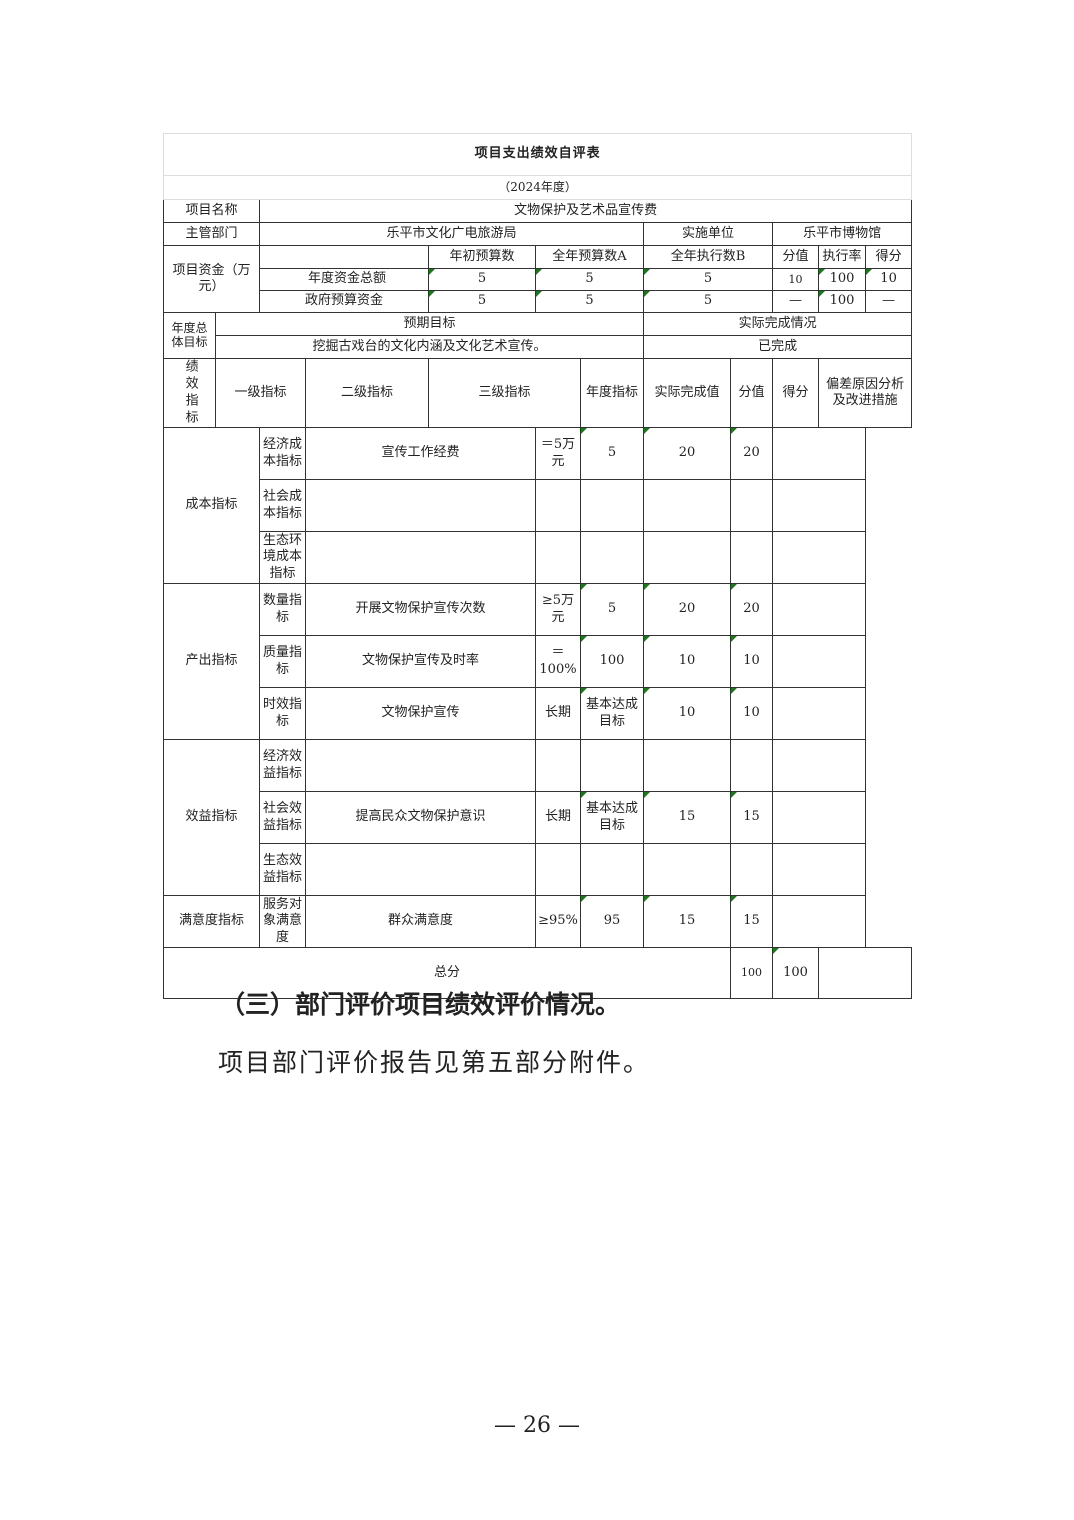 Image resolution: width=1074 pixels, height=1520 pixels. Describe the element at coordinates (434, 1062) in the screenshot. I see `paragraph: 项目部门评价报告见第五部分附件。` at that location.